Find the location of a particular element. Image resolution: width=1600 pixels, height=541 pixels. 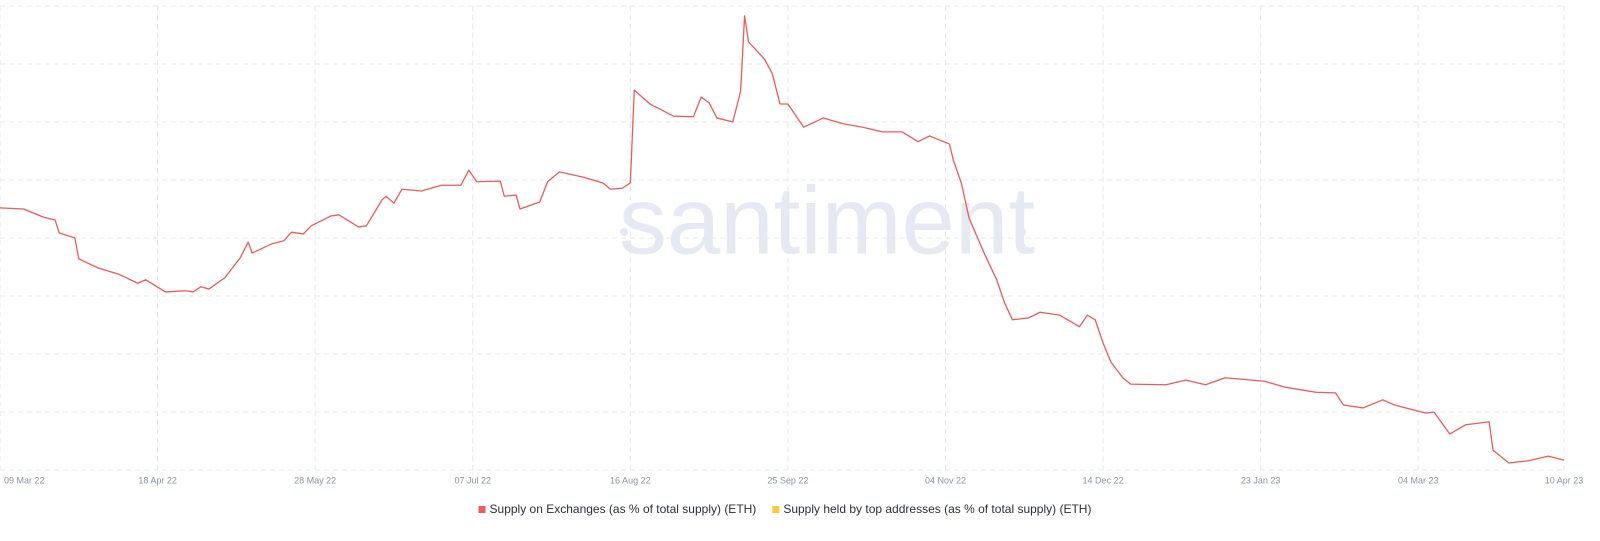

x-tick-label: 16 Aug 22 is located at coordinates (630, 480).